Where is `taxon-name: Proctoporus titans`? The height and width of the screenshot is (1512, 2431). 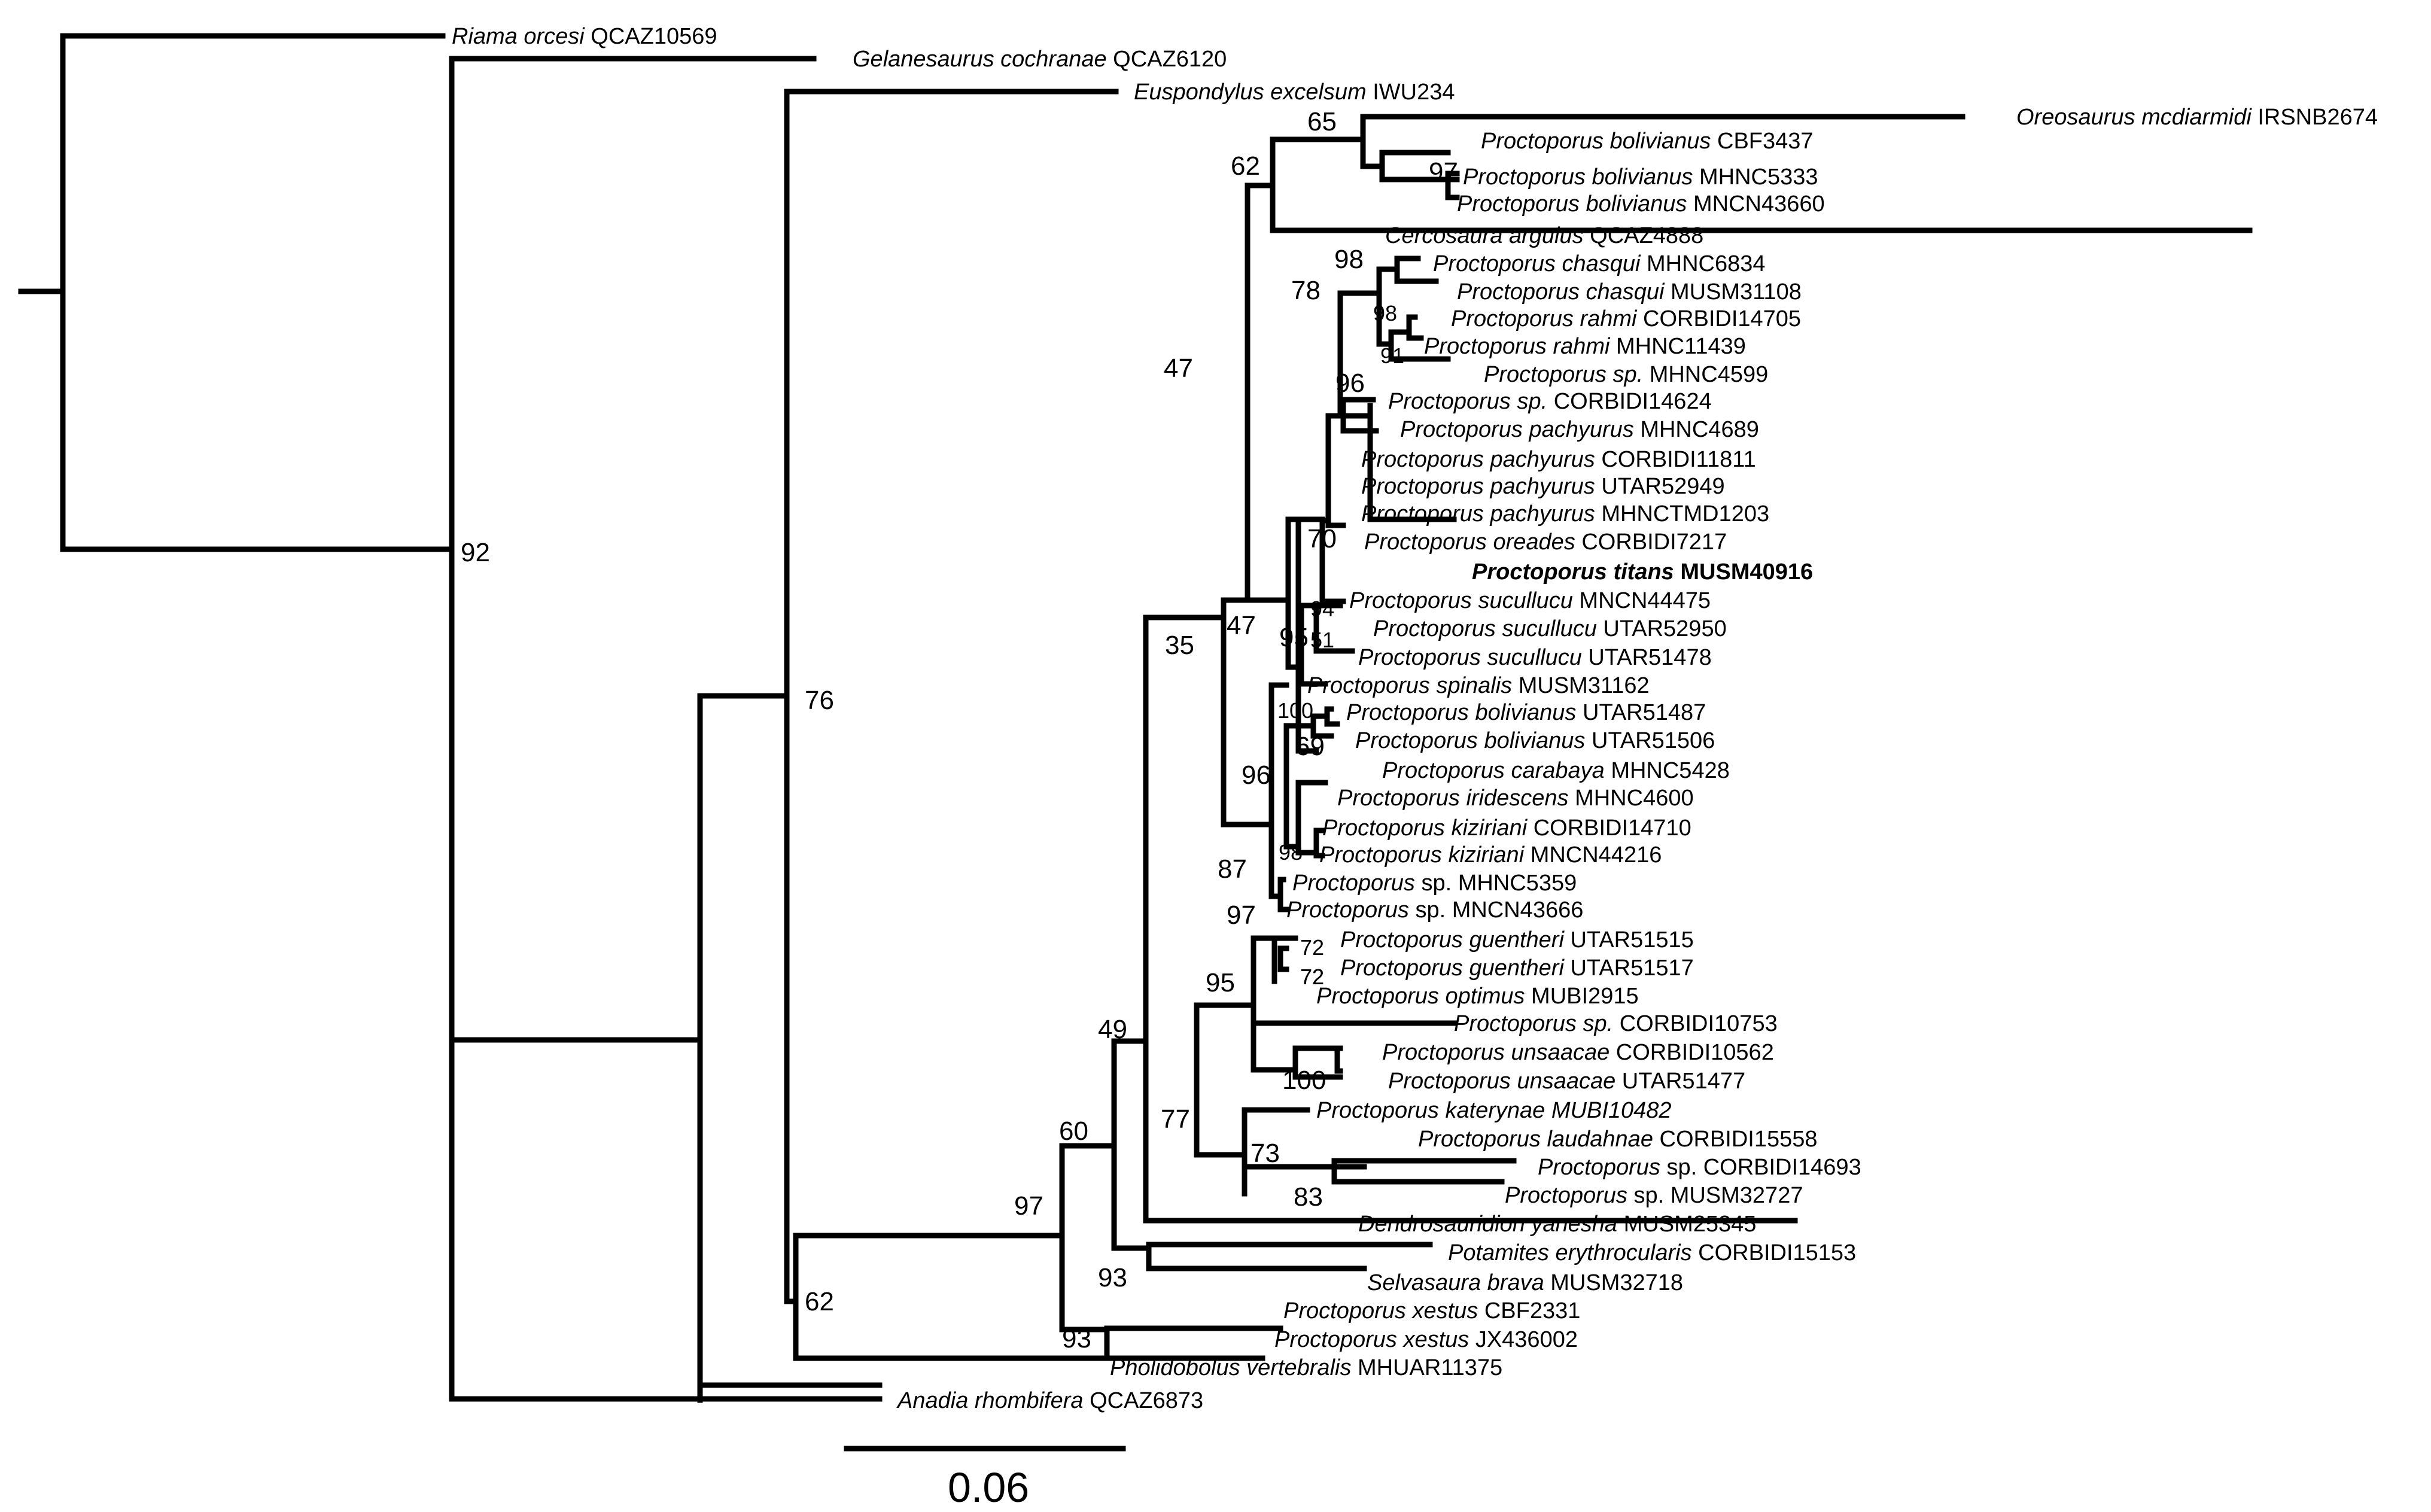 taxon-name: Proctoporus titans is located at coordinates (1573, 572).